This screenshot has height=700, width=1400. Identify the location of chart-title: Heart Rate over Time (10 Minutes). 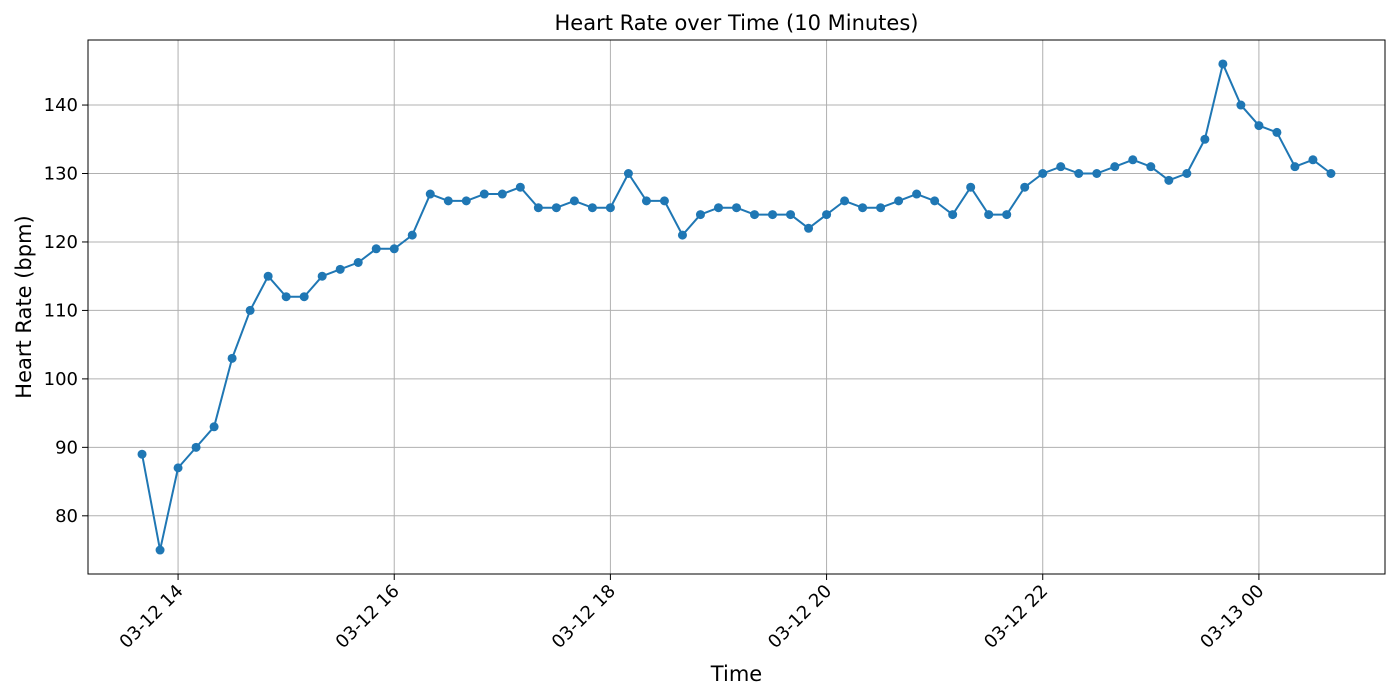
(737, 23).